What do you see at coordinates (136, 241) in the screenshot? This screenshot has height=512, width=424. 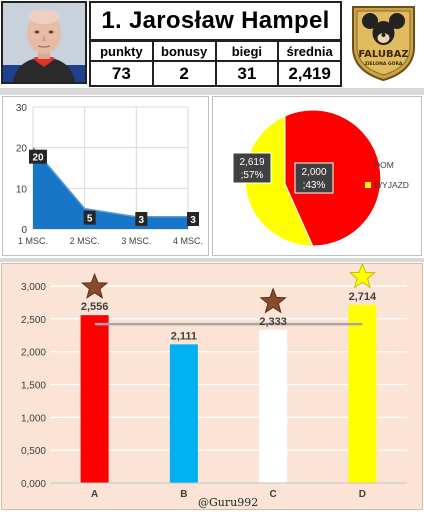 I see `x-tick-label: 3 MSC.` at bounding box center [136, 241].